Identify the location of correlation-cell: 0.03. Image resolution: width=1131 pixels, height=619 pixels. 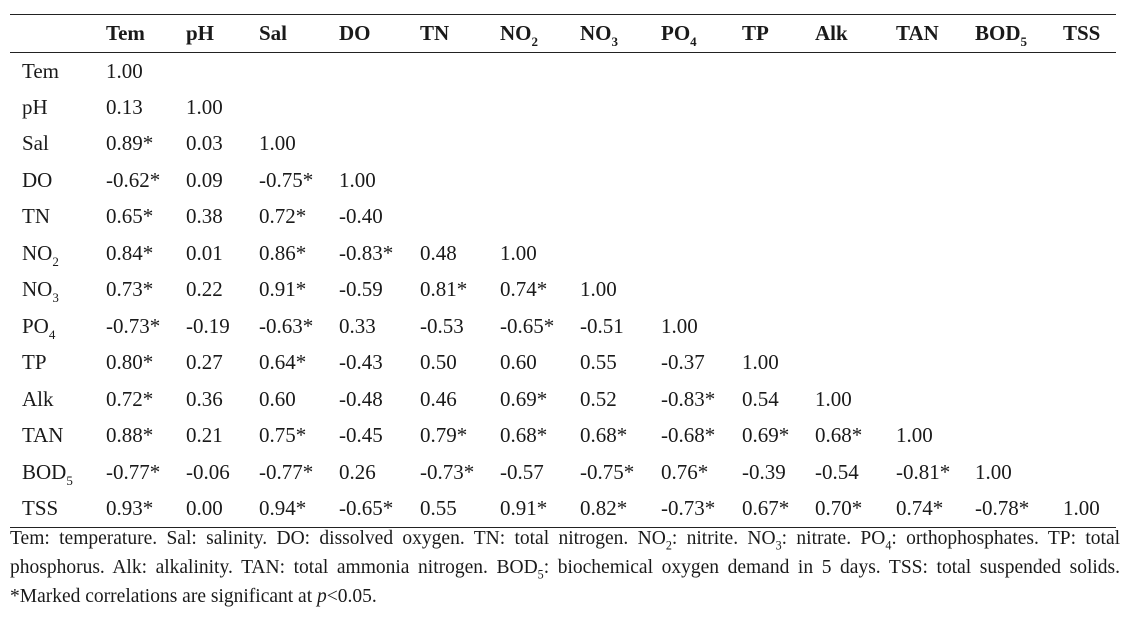
(204, 143).